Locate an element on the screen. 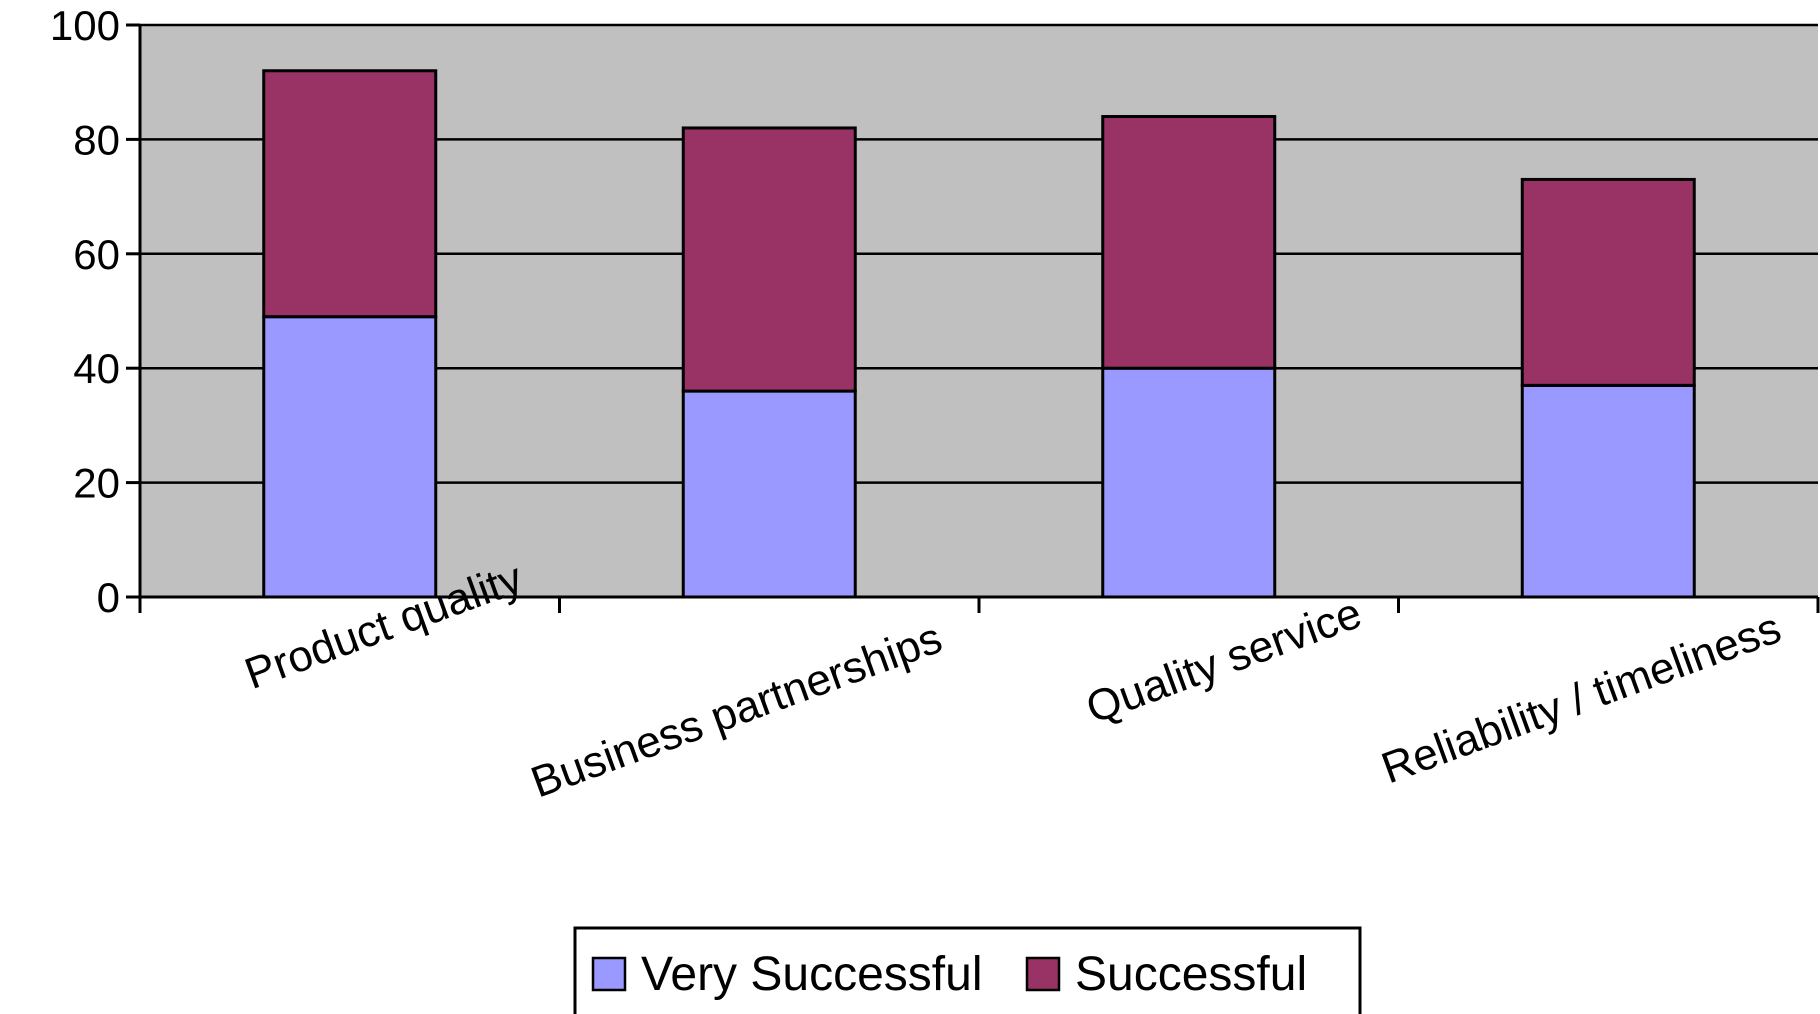  y-tick-label-20: 20 is located at coordinates (96, 483).